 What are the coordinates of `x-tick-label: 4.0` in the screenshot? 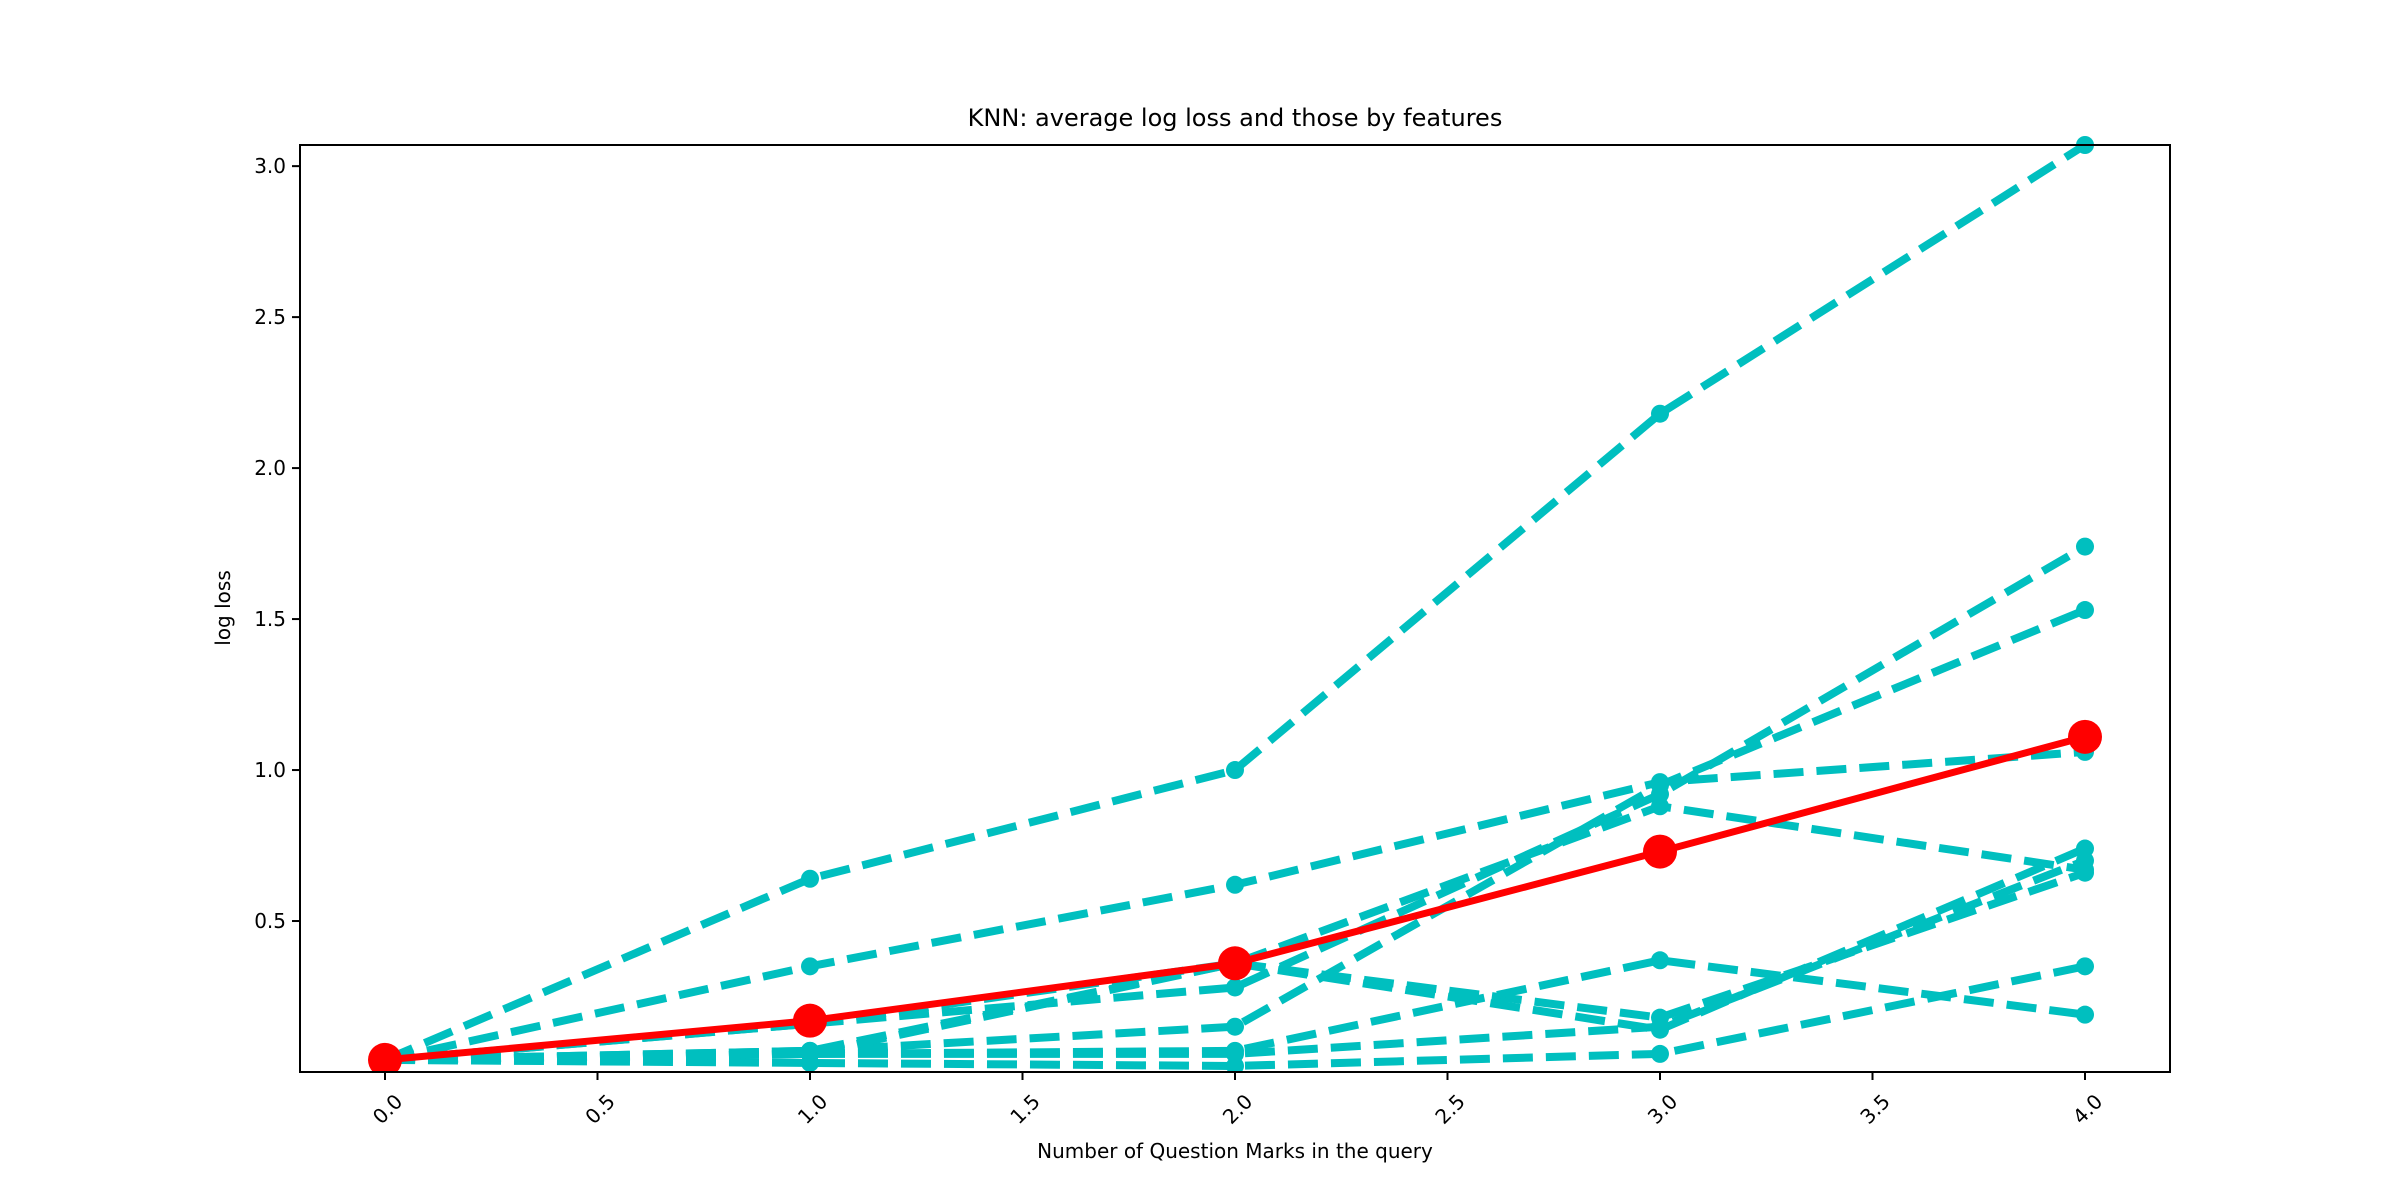 It's located at (2087, 1108).